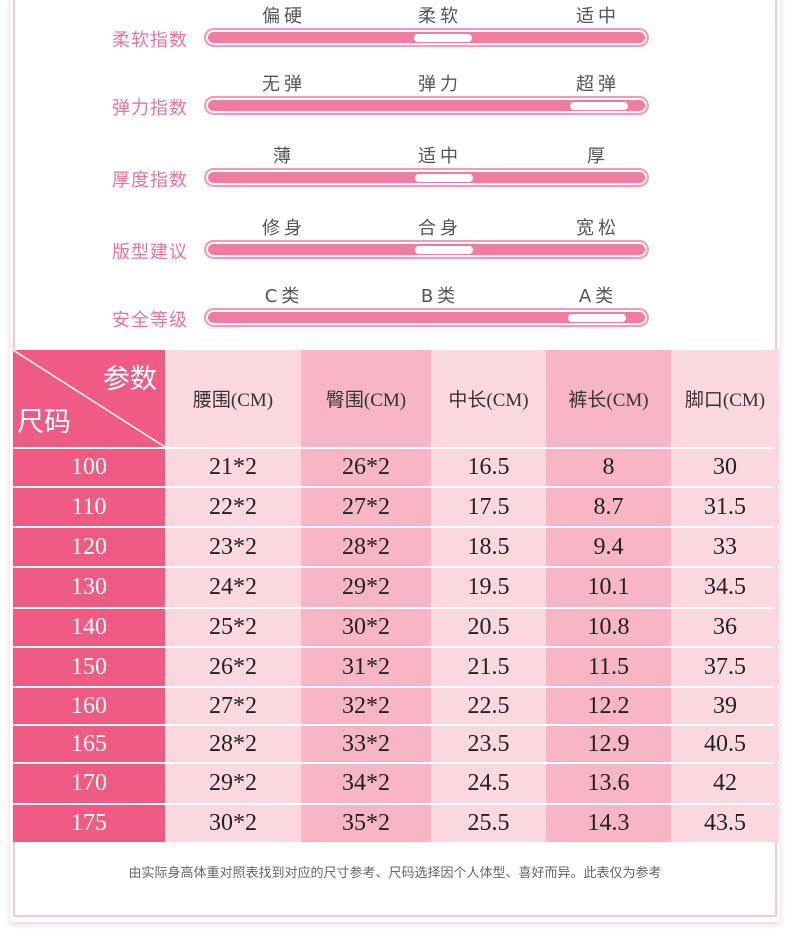  What do you see at coordinates (366, 667) in the screenshot?
I see `table-cell: 31*2` at bounding box center [366, 667].